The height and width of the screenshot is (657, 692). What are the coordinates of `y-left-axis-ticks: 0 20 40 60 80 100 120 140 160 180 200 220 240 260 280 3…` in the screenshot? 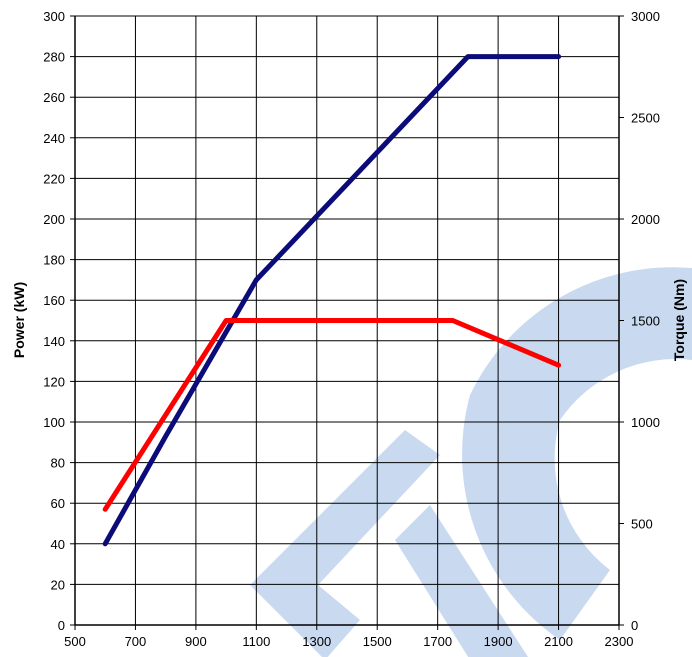 It's located at (59, 321).